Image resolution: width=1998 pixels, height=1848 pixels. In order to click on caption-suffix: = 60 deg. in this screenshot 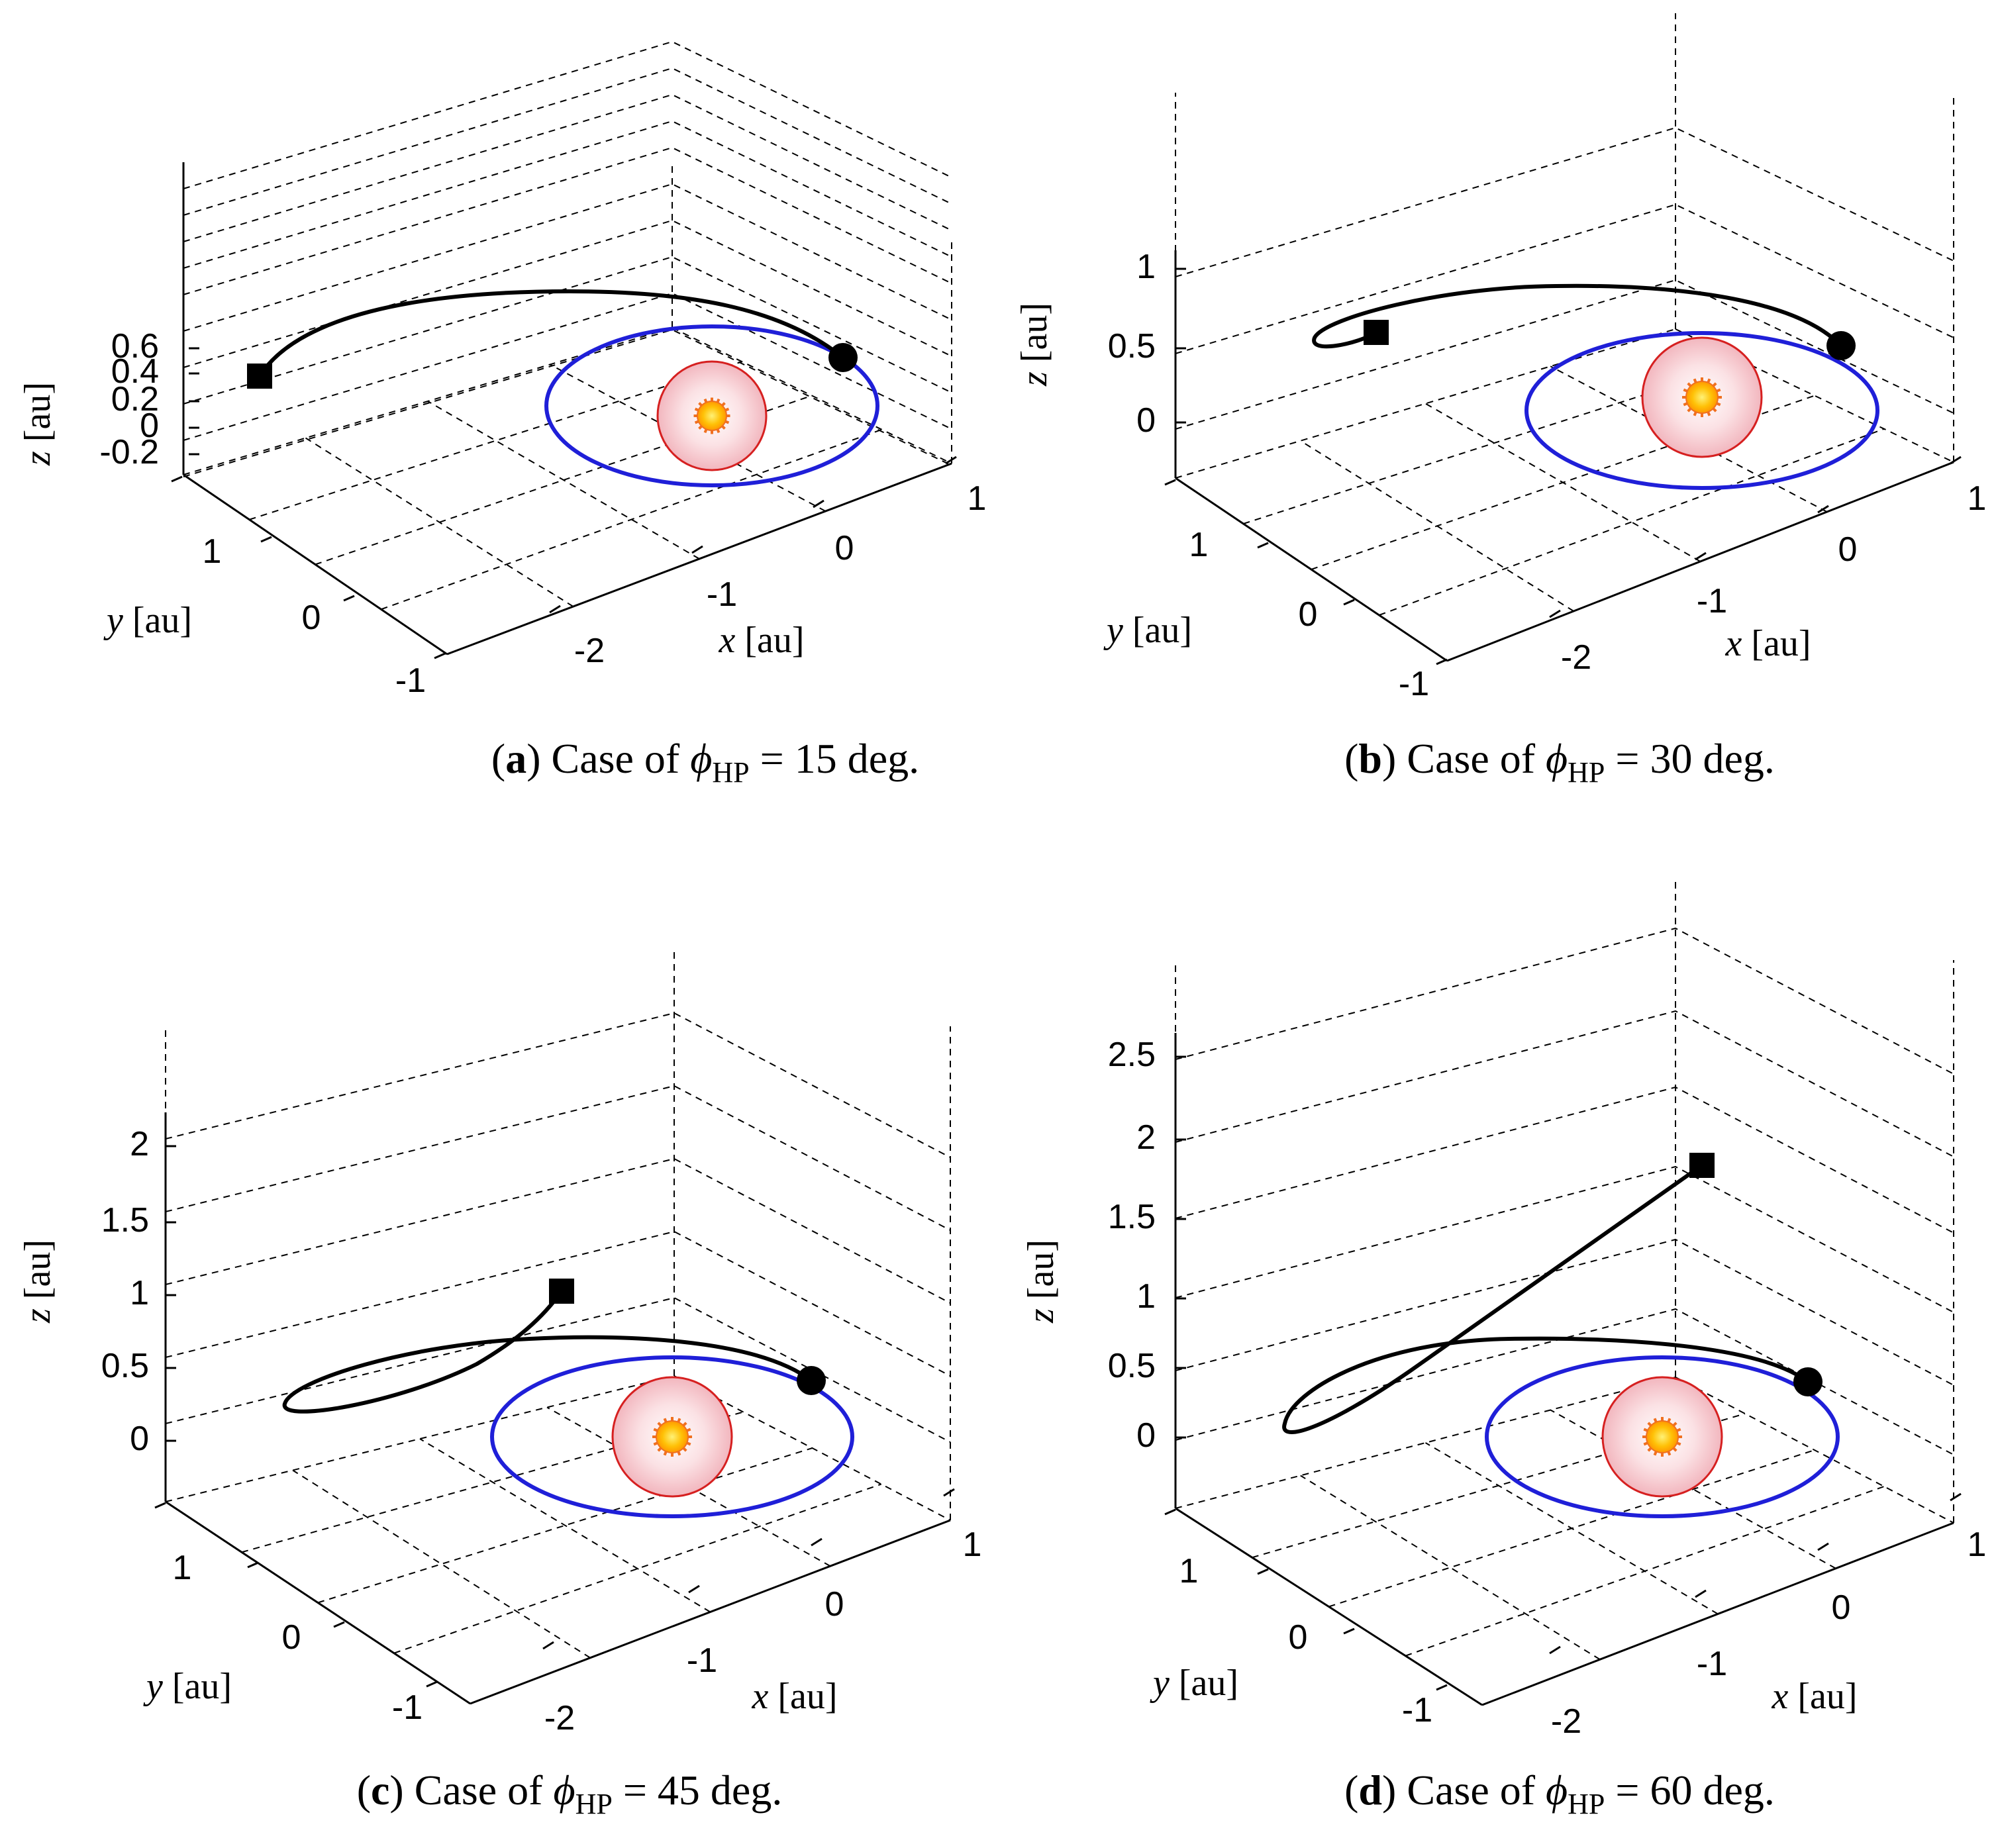, I will do `click(1690, 1790)`.